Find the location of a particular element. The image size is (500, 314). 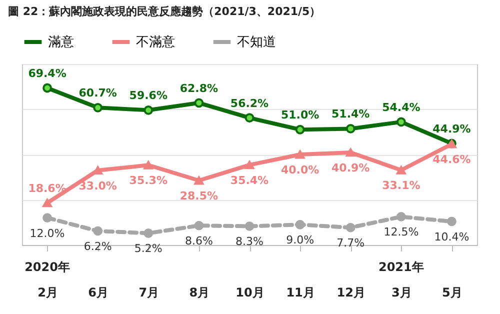

data-label: 5.2% is located at coordinates (148, 249).